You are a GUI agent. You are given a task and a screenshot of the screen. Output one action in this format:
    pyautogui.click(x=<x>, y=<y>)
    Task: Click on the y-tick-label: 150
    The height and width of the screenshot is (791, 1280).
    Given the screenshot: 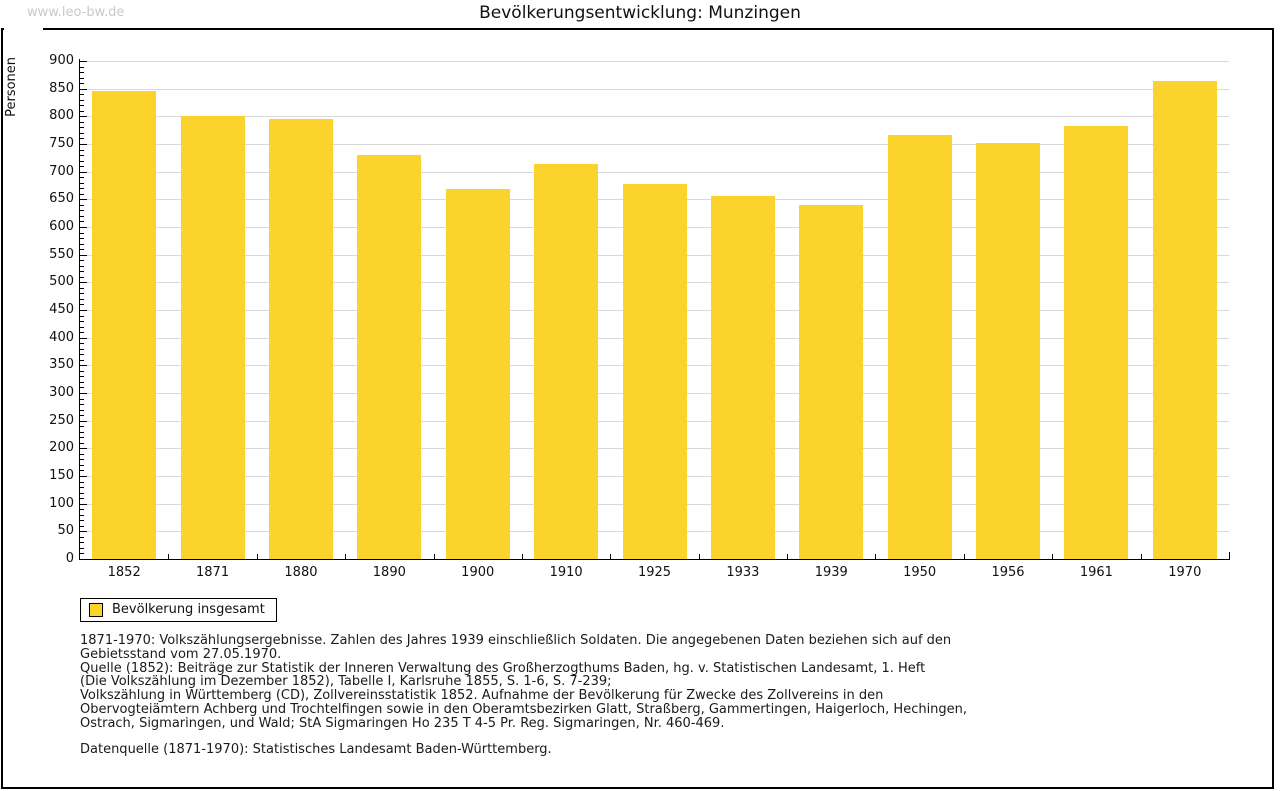 What is the action you would take?
    pyautogui.click(x=61, y=475)
    